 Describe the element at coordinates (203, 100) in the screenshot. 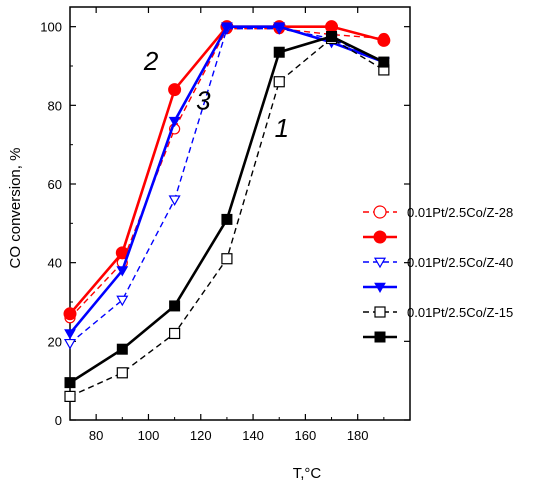

I see `curve-label-3: 3` at that location.